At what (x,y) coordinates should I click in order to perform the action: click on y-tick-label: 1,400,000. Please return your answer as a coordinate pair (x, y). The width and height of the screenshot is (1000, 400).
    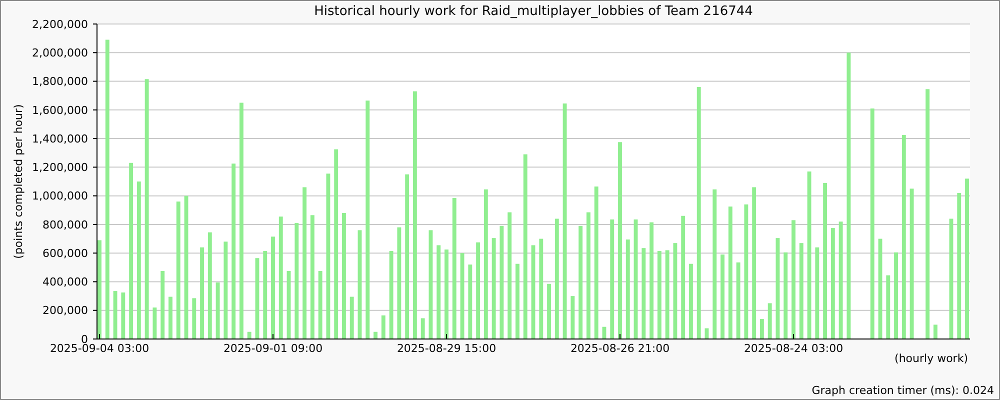
    Looking at the image, I should click on (60, 139).